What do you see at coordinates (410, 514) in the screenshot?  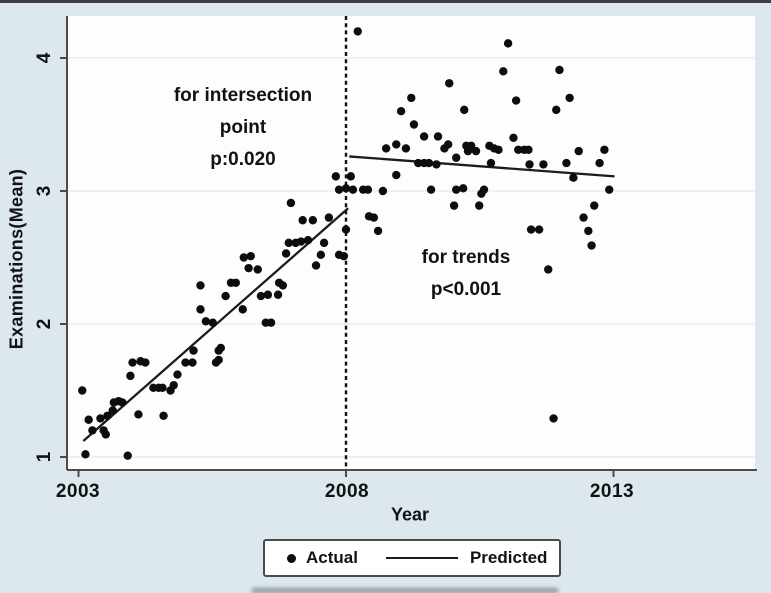 I see `x-axis-title: Year` at bounding box center [410, 514].